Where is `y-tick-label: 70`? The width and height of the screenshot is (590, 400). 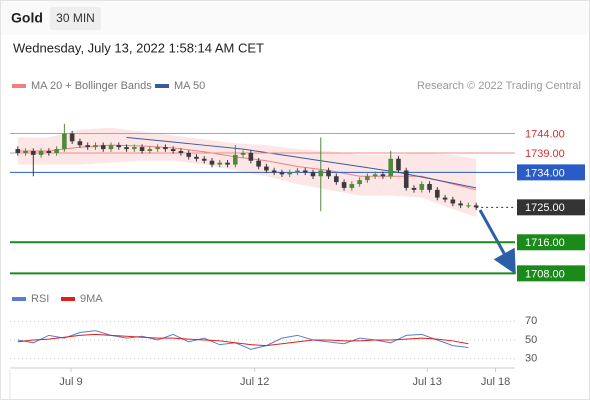
y-tick-label: 70 is located at coordinates (531, 321).